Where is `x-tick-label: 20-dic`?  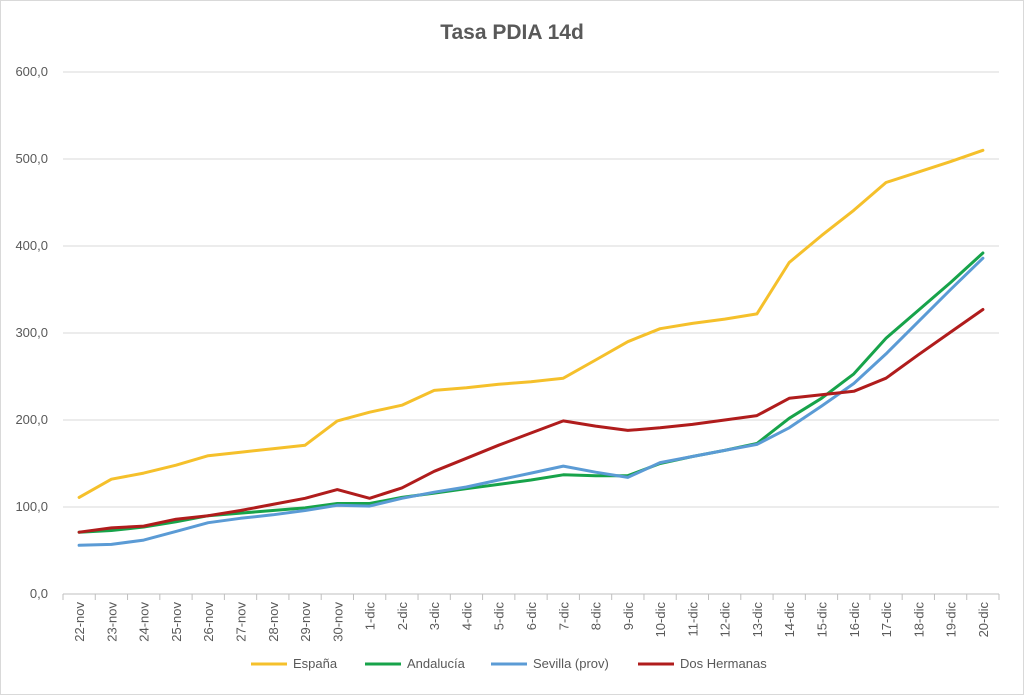
x-tick-label: 20-dic is located at coordinates (983, 620).